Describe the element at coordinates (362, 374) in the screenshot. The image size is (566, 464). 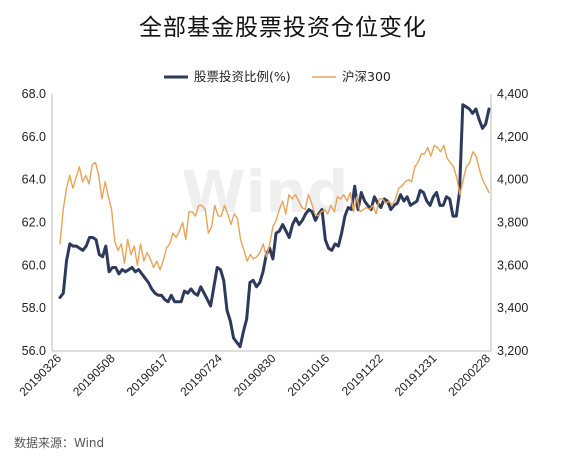
I see `x-tick-label: 20191122` at that location.